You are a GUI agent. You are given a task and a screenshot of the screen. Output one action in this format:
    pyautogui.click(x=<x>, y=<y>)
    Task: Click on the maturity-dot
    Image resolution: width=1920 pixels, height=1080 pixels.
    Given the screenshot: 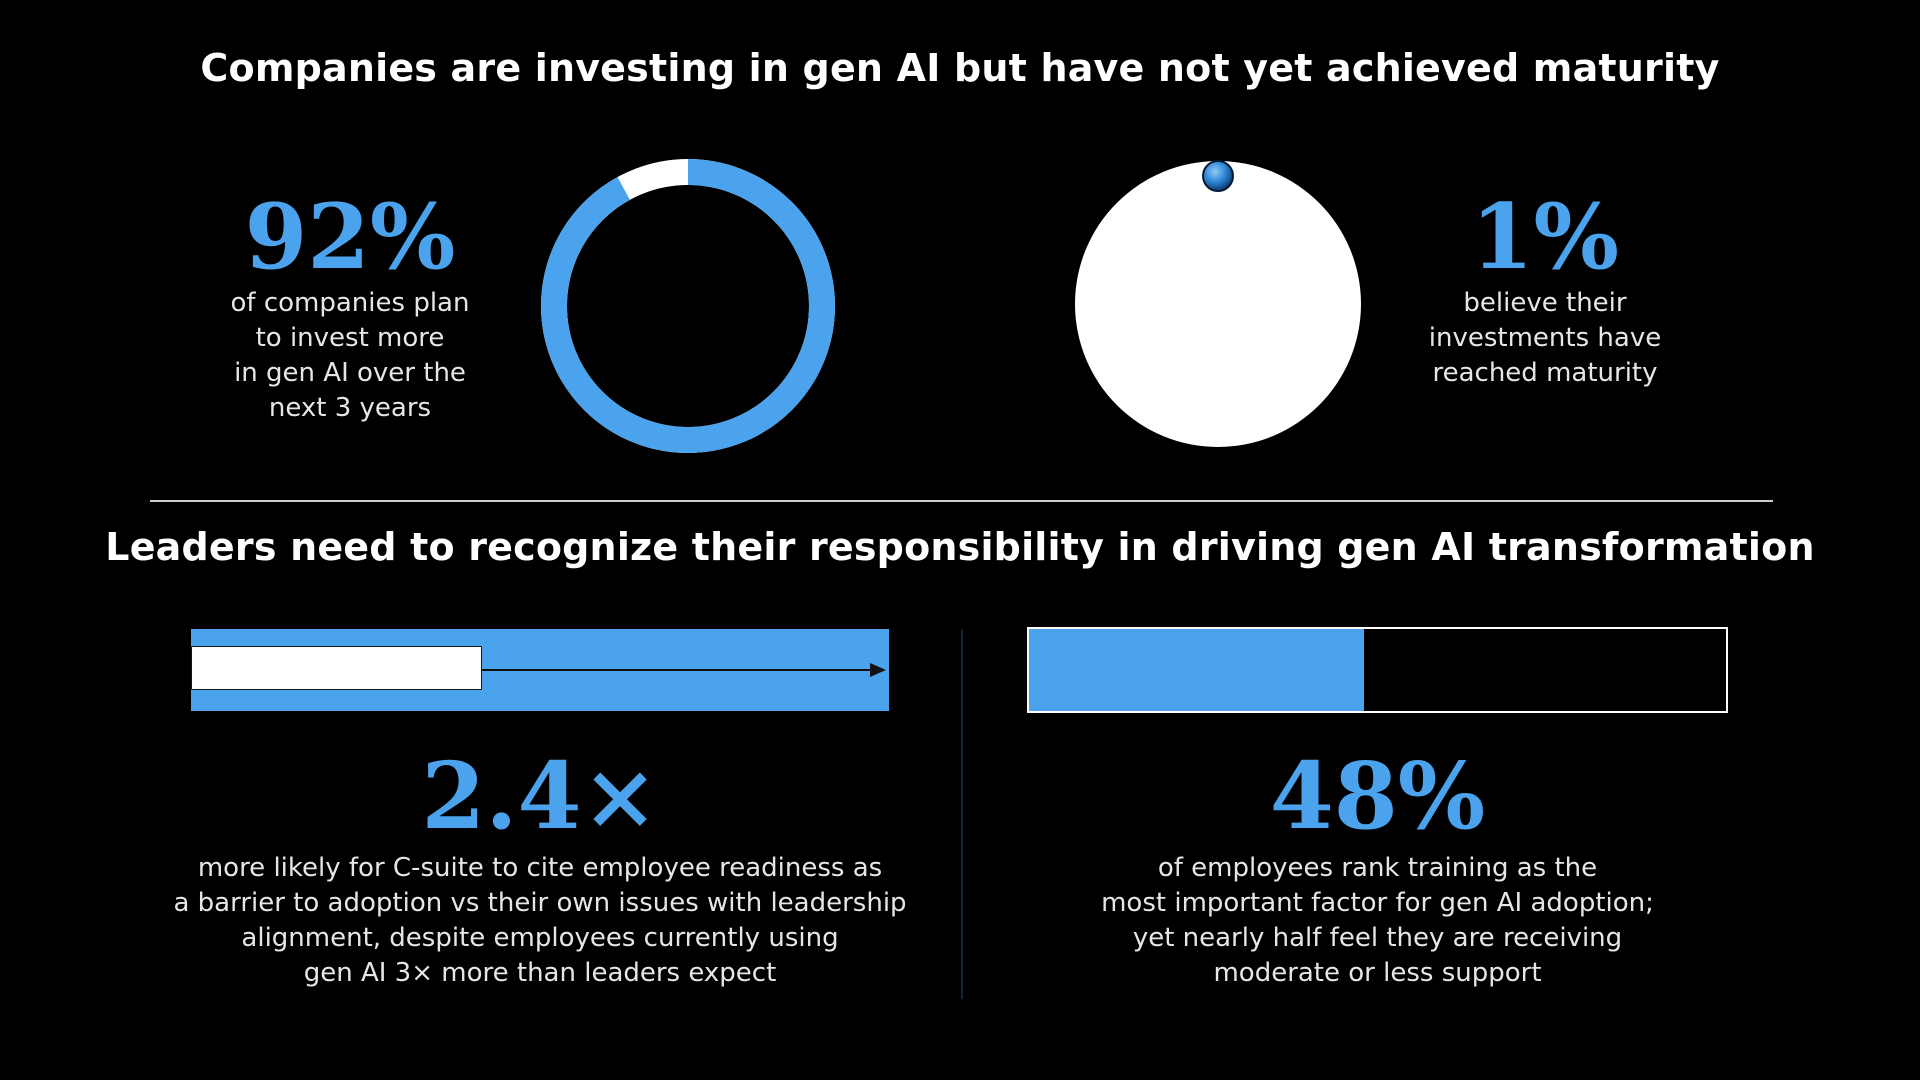 What is the action you would take?
    pyautogui.click(x=1218, y=176)
    